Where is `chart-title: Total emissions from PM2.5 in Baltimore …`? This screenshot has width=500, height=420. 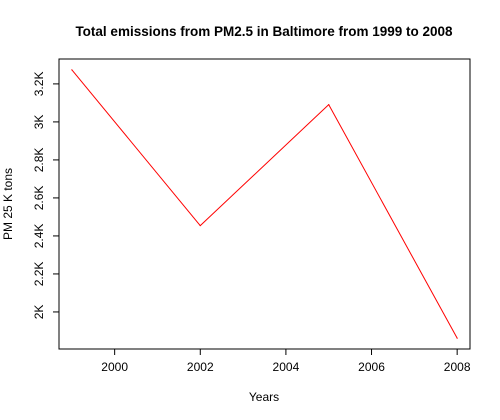 chart-title: Total emissions from PM2.5 in Baltimore … is located at coordinates (264, 31).